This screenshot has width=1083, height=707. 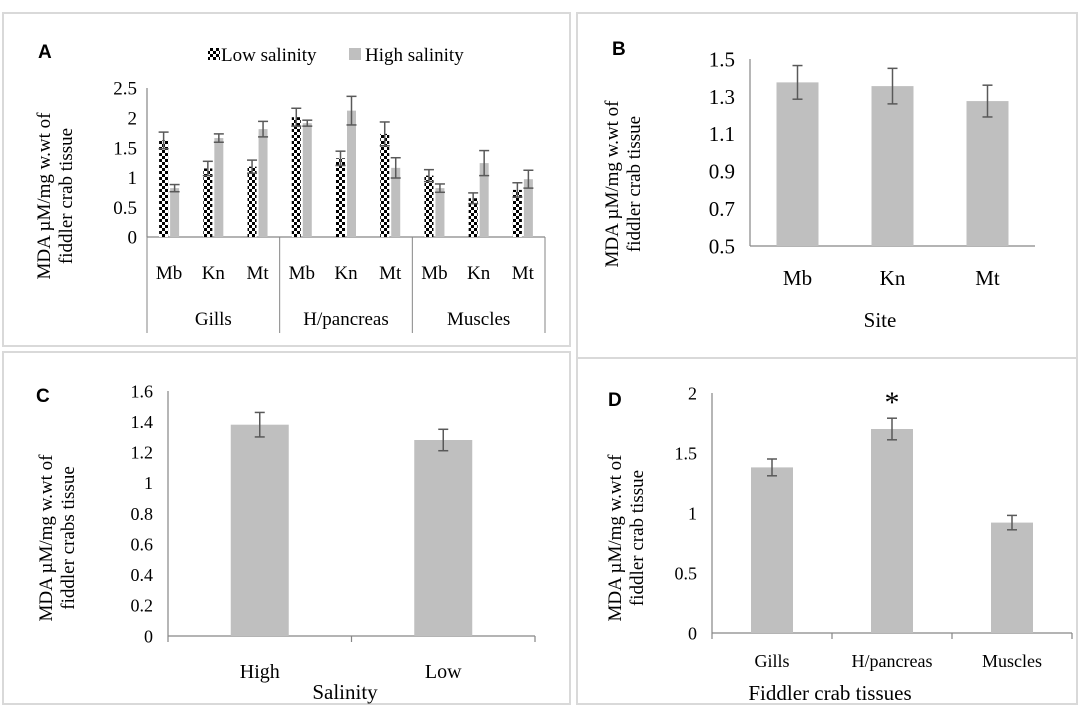 I want to click on panel-c-category-label: High, so click(x=260, y=672).